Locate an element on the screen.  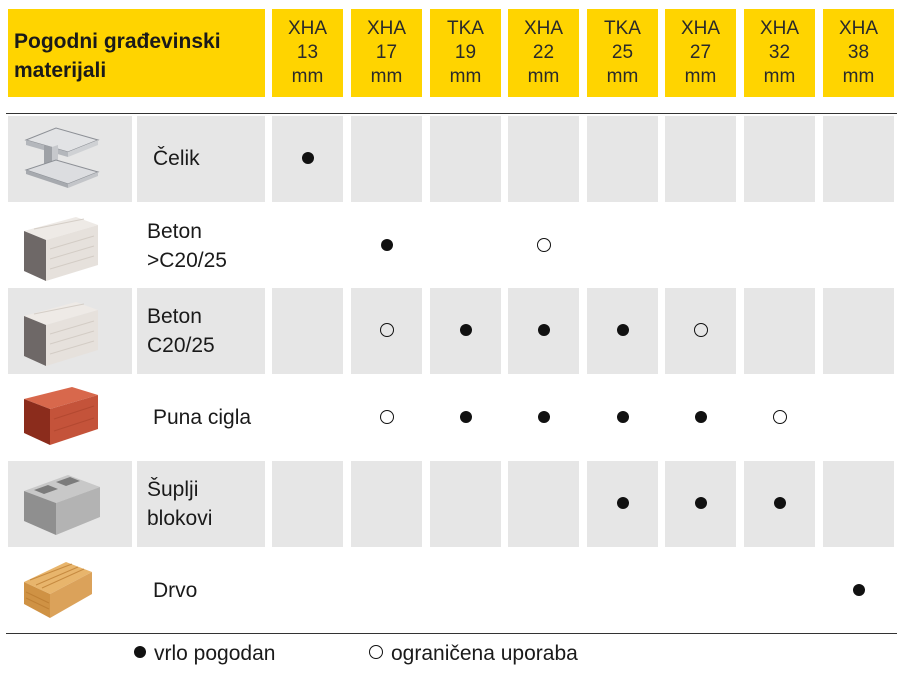
material-name-line2: >C20/25 is located at coordinates (187, 260).